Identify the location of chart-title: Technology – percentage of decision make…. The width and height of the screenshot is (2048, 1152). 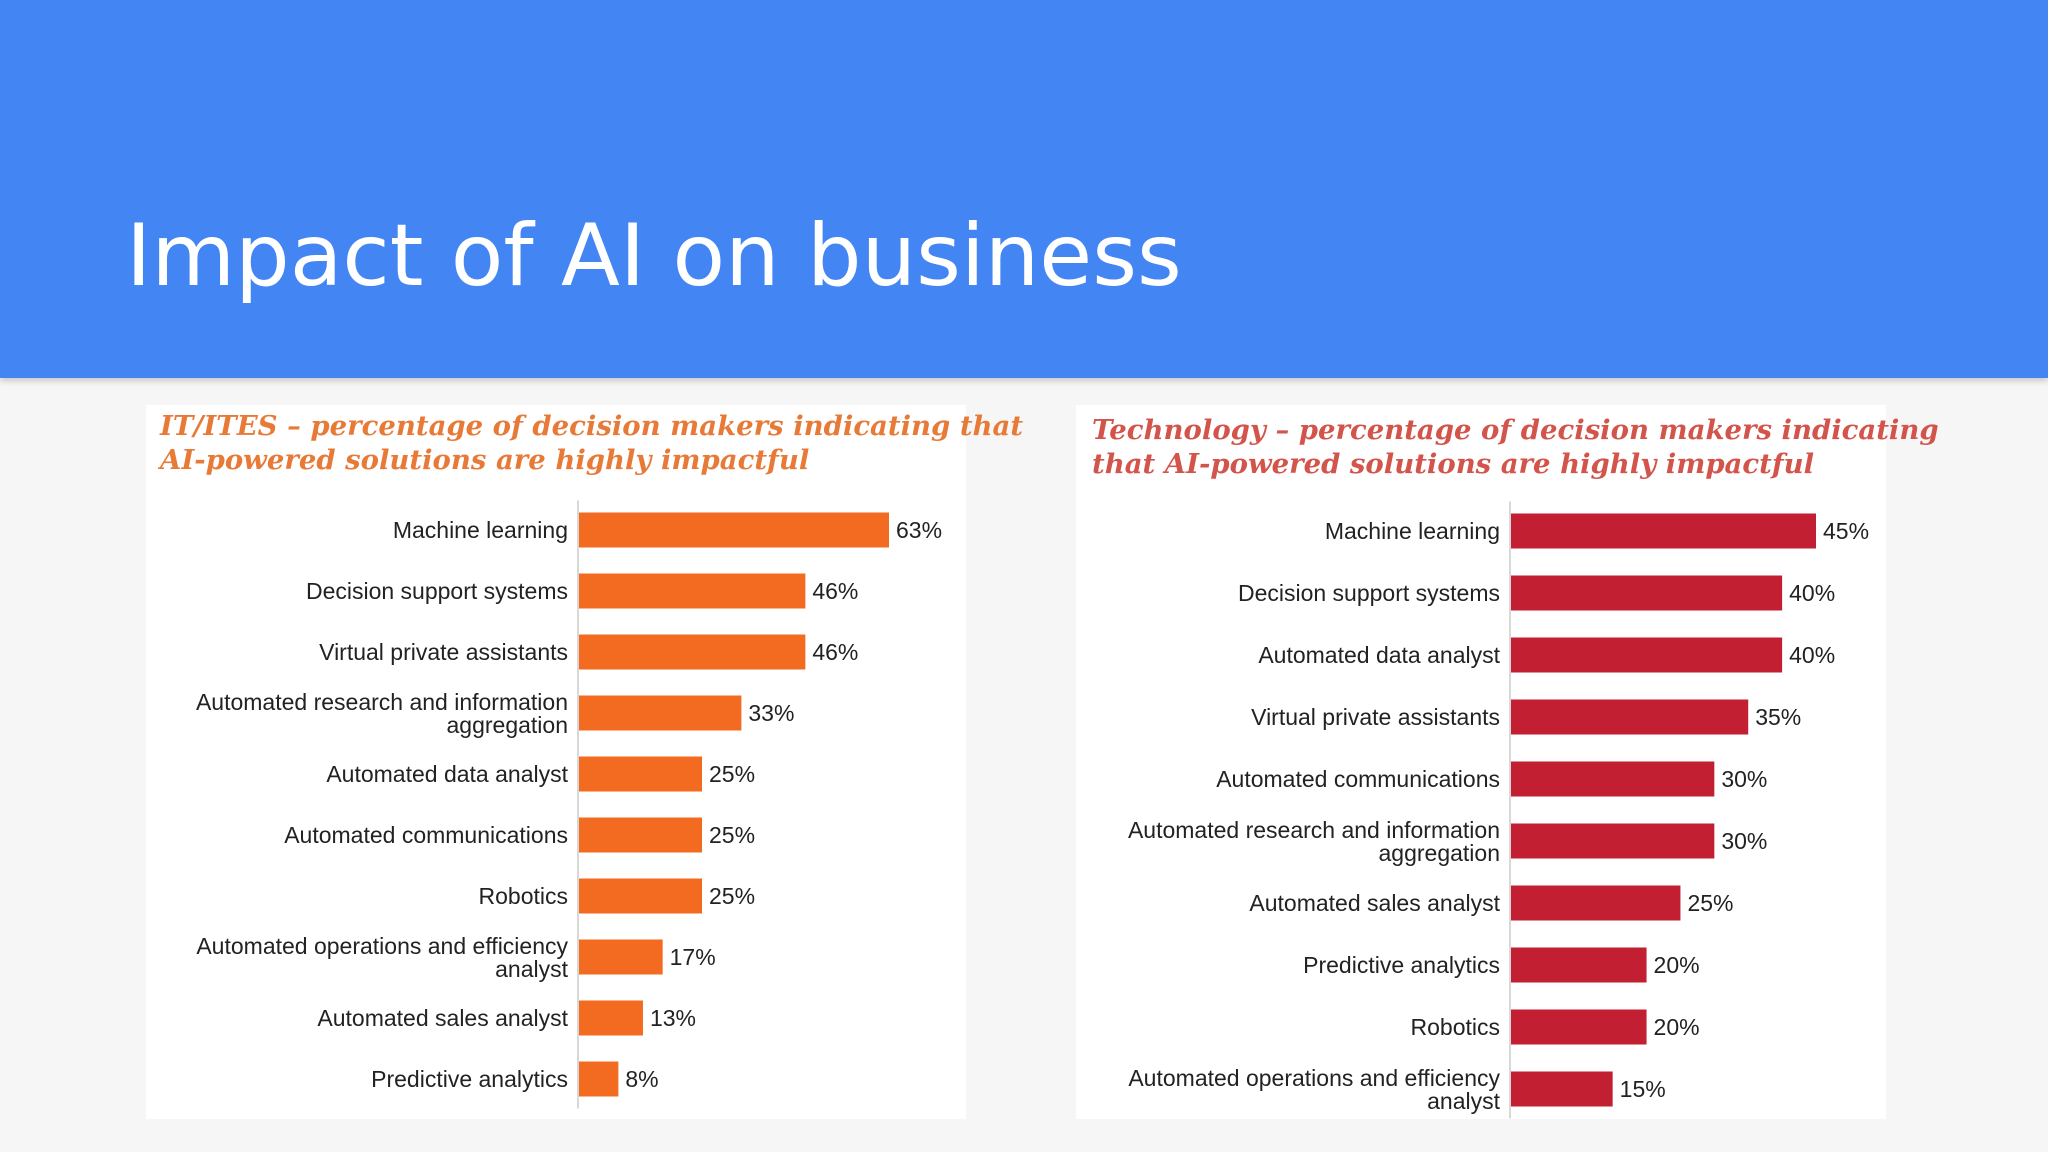
(1515, 447).